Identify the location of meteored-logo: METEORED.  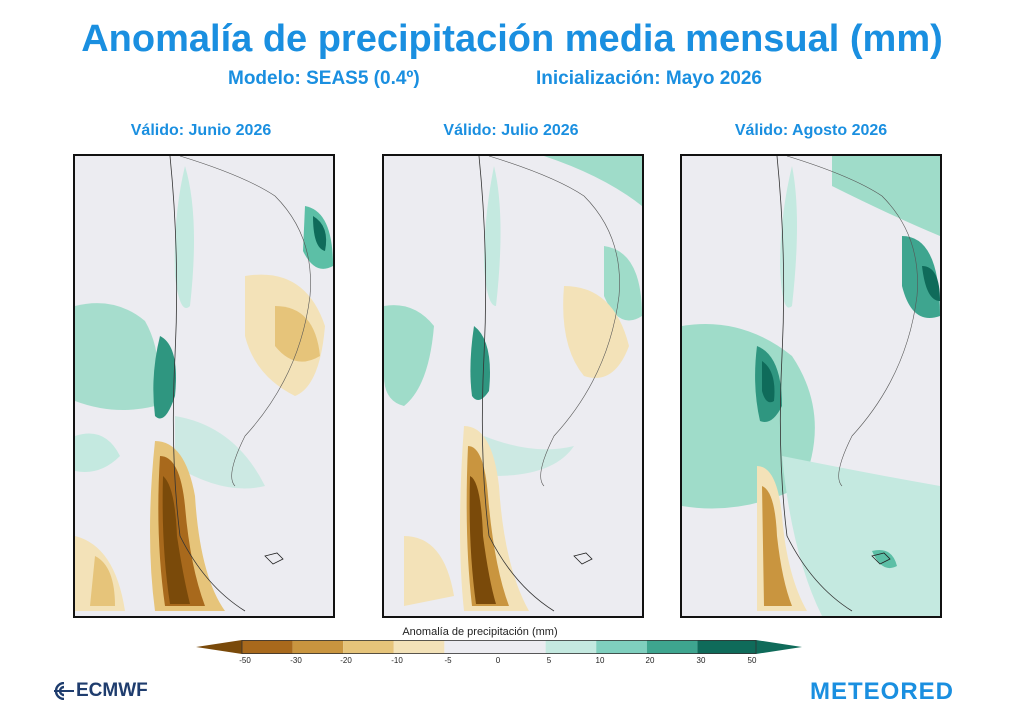
(882, 691).